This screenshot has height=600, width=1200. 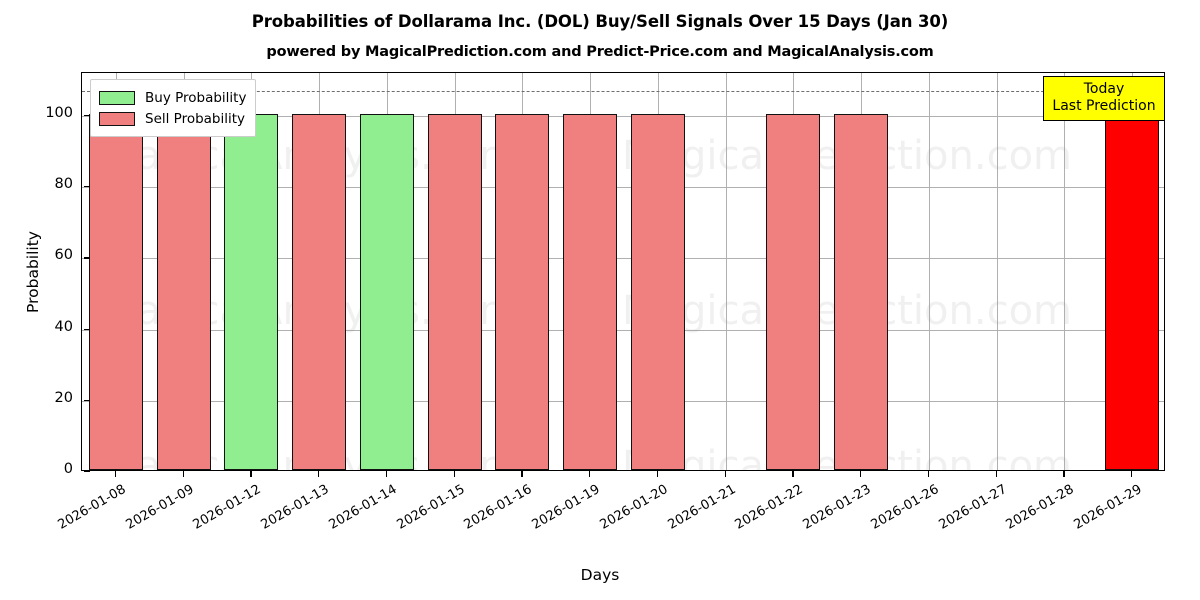 I want to click on bar-2026-01-29-today-sell, so click(x=1132, y=291).